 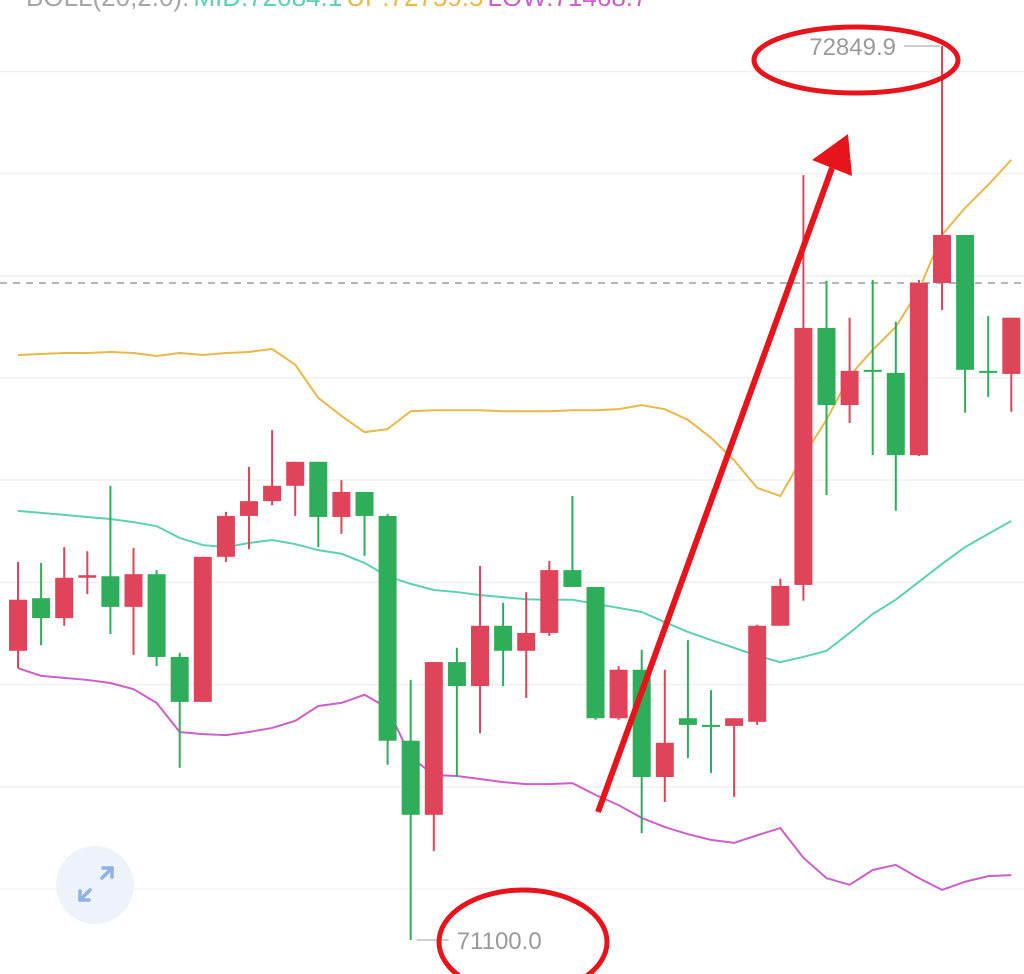 What do you see at coordinates (414, 6) in the screenshot?
I see `legend-entry: UP:72759.5` at bounding box center [414, 6].